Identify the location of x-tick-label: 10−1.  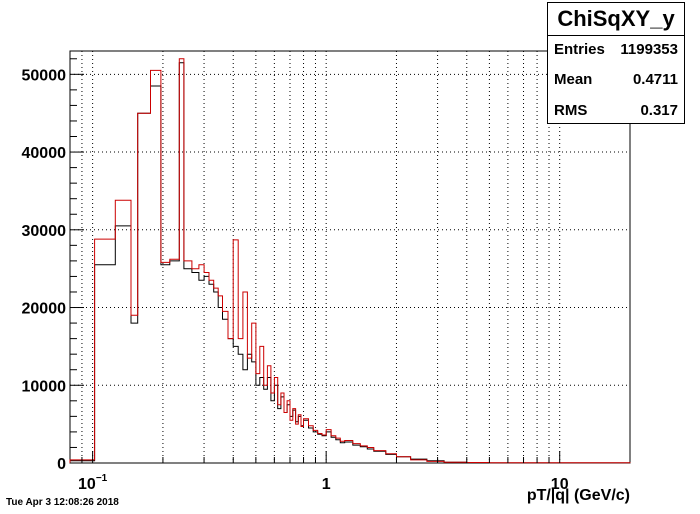
(93, 483).